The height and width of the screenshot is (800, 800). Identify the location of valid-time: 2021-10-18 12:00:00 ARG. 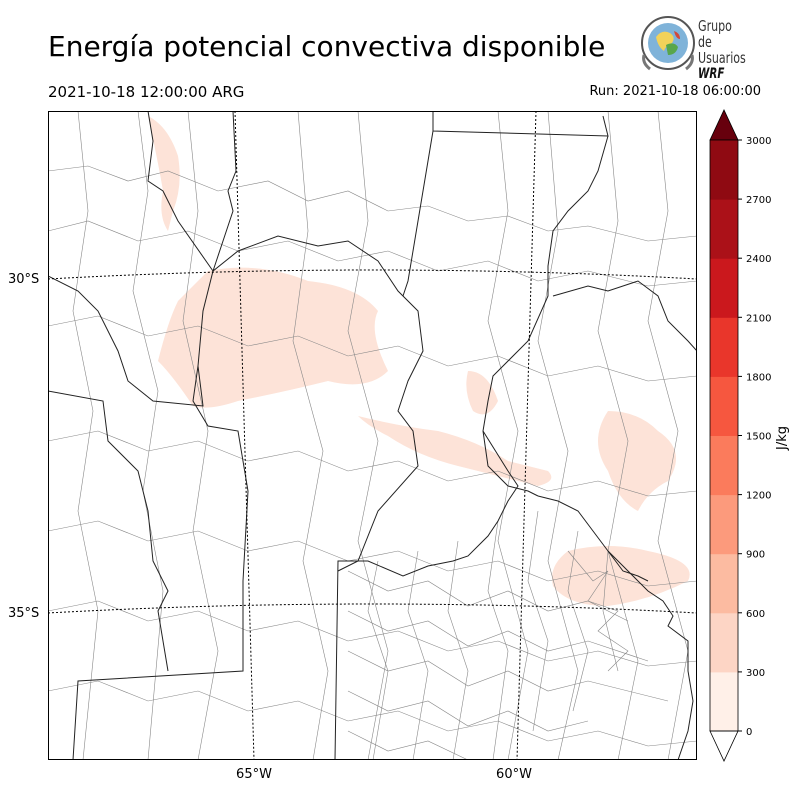
(146, 92).